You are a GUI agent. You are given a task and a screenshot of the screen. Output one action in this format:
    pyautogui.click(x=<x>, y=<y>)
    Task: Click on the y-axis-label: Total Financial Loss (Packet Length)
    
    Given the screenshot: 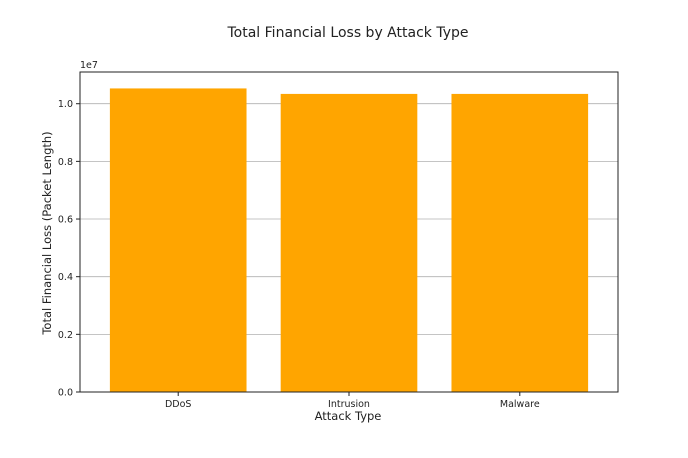 What is the action you would take?
    pyautogui.click(x=47, y=233)
    